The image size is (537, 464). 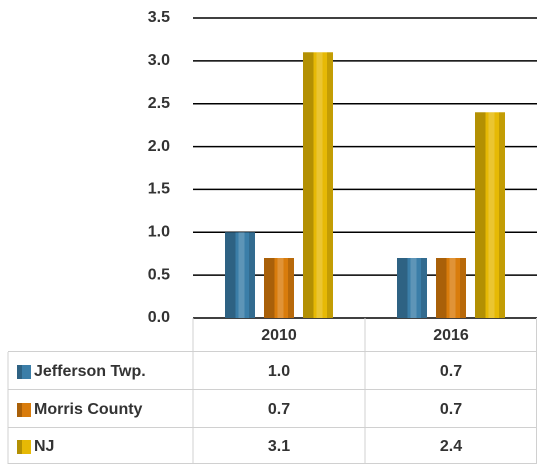 I want to click on y-tick-label: 3.0, so click(x=159, y=60).